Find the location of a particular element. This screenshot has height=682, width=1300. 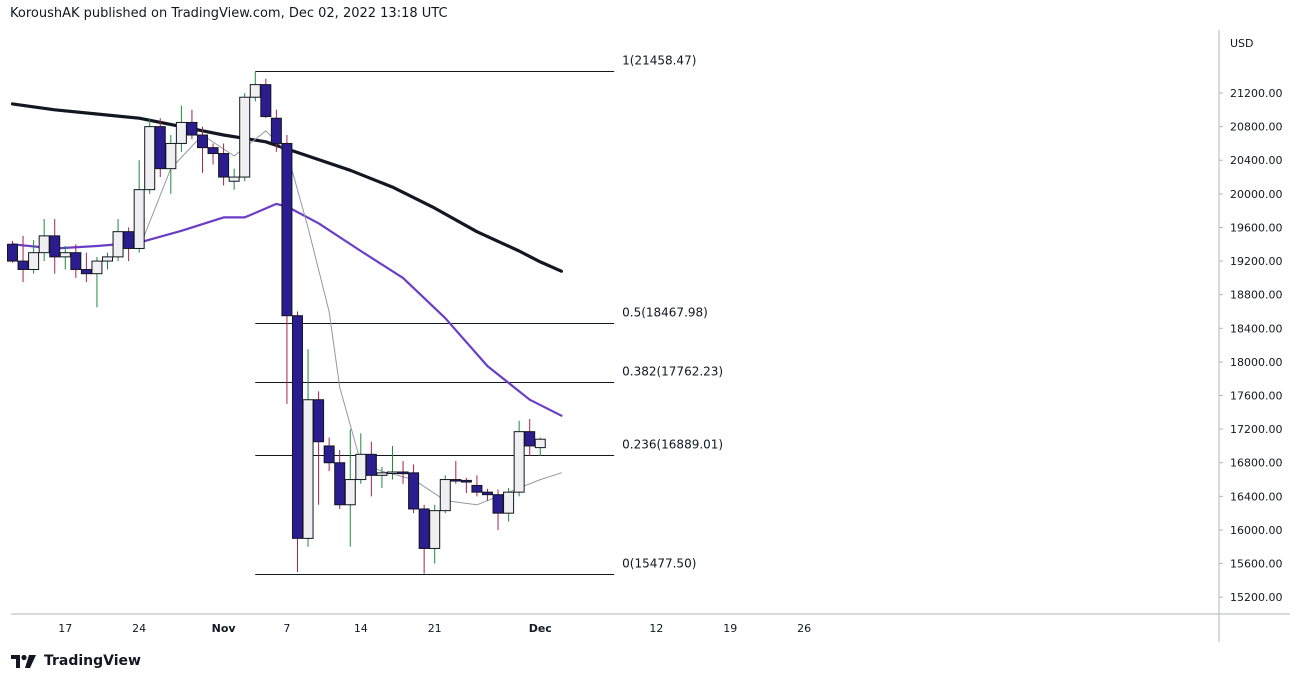

fib-level-label: 0.236(16889.01) is located at coordinates (672, 445).